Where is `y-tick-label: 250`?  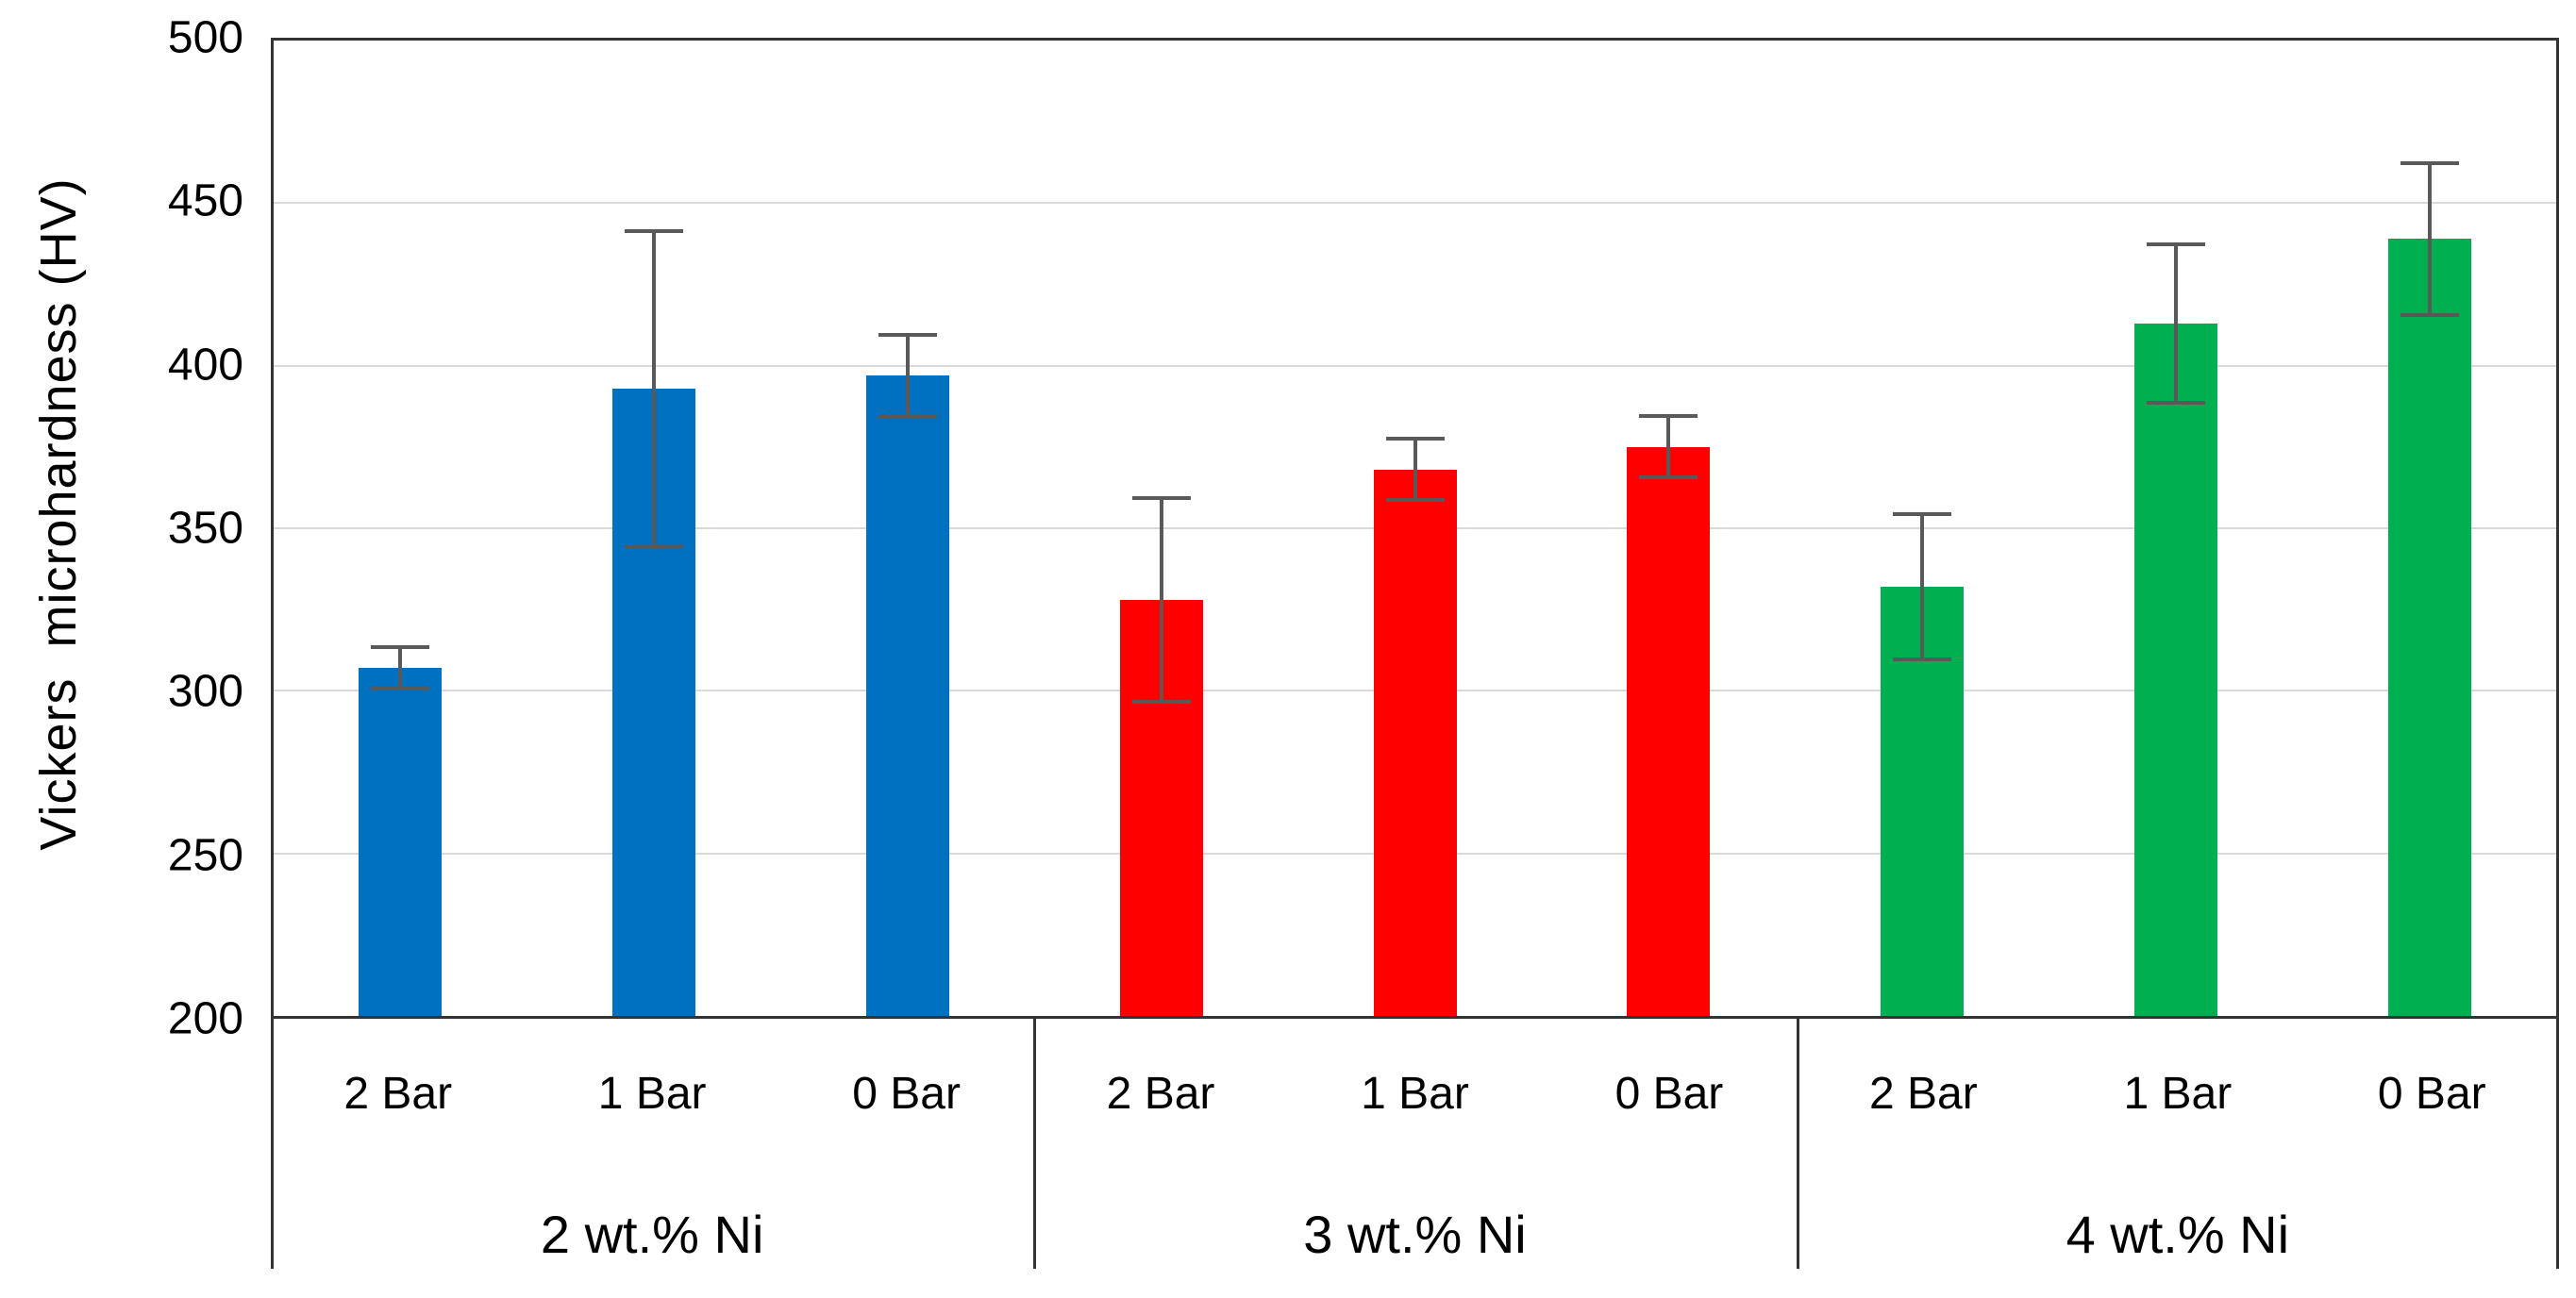
y-tick-label: 250 is located at coordinates (205, 856).